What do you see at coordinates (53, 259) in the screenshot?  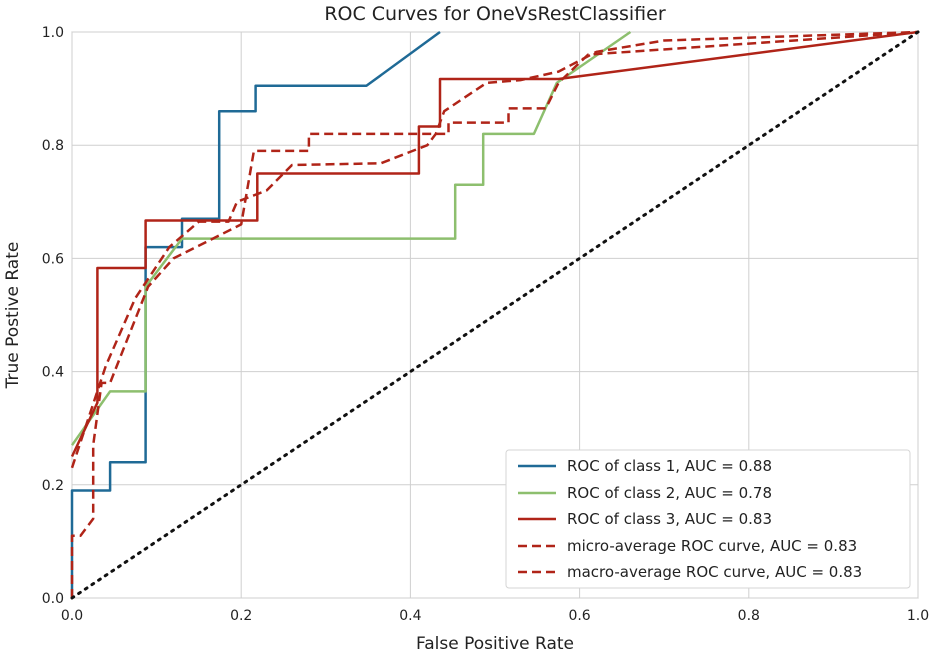 I see `y-tick-label: 0.6` at bounding box center [53, 259].